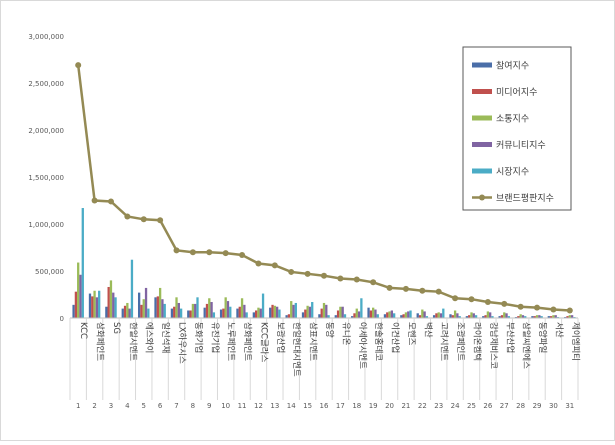  Describe the element at coordinates (83, 330) in the screenshot. I see `x-tick-label: KCC` at that location.